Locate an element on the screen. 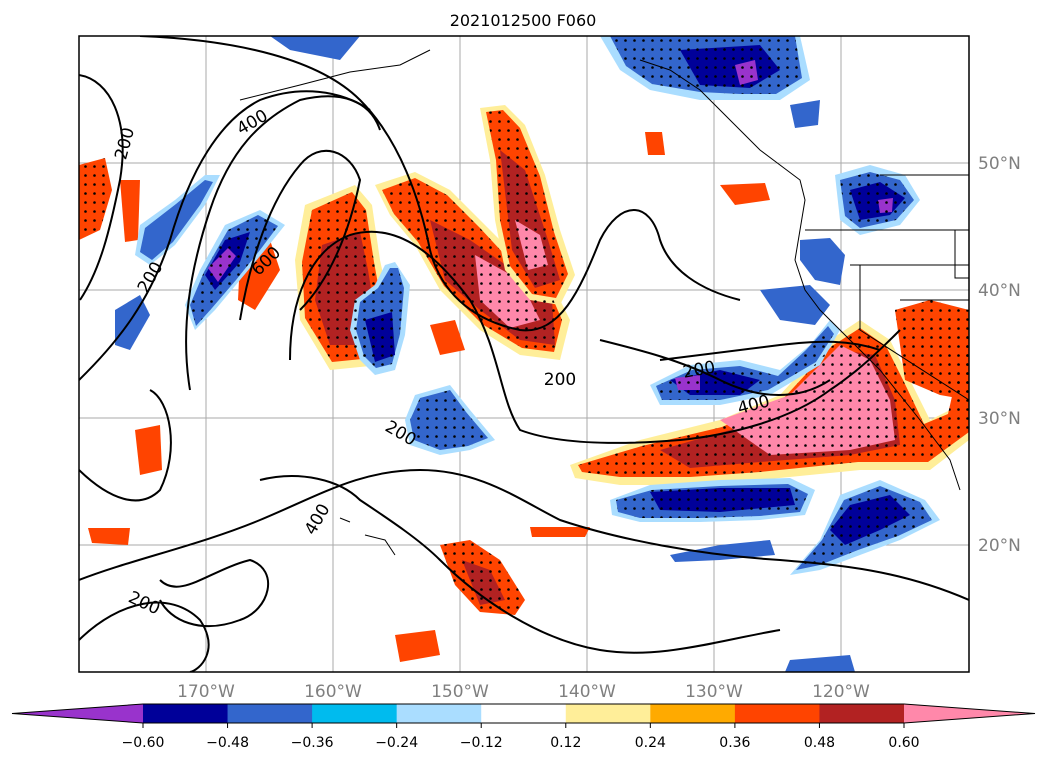  lon-label: 120°W is located at coordinates (841, 692).